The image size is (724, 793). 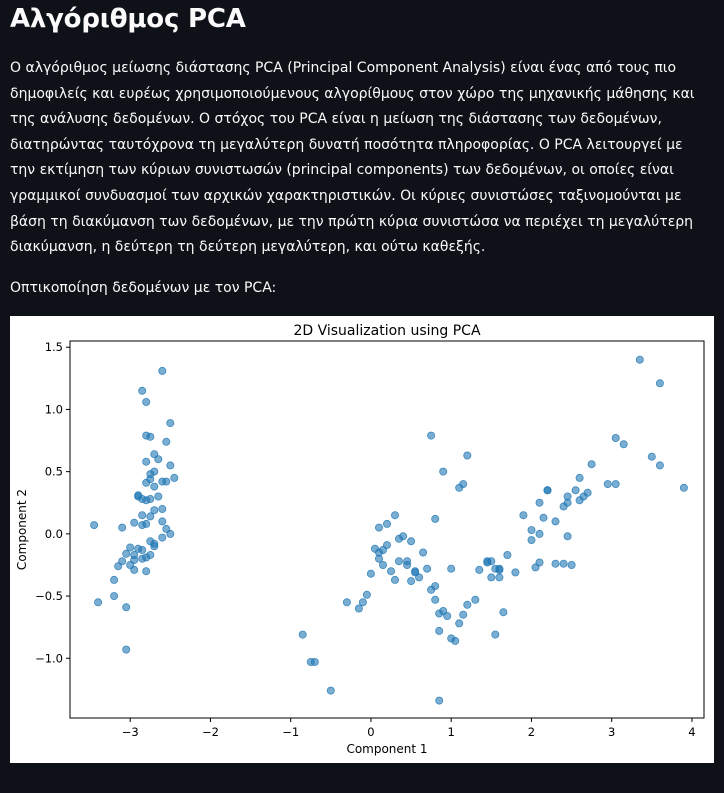 What do you see at coordinates (54, 347) in the screenshot?
I see `y-tick-label: 1.5` at bounding box center [54, 347].